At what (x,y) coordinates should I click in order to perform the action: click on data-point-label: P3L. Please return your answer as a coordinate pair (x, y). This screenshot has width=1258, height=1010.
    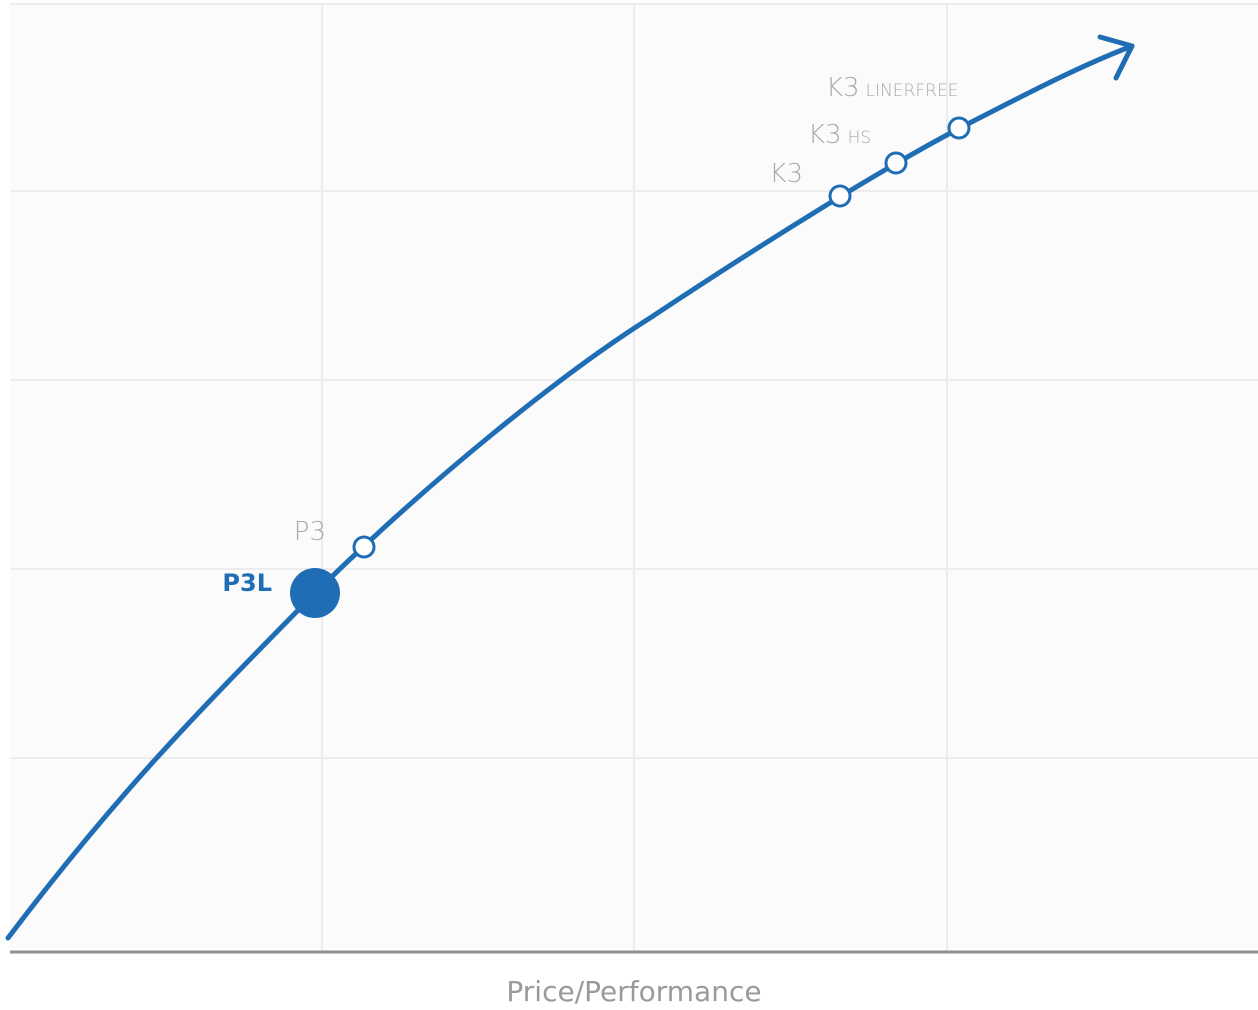
    Looking at the image, I should click on (247, 583).